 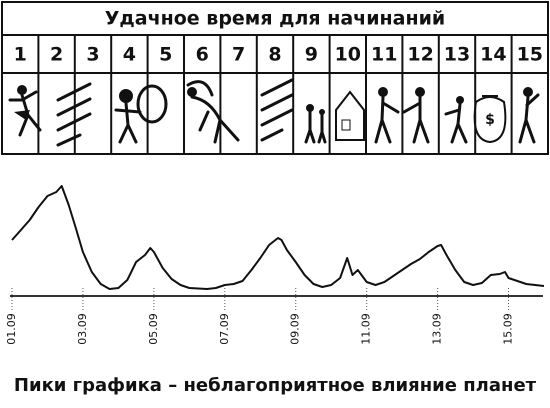 What do you see at coordinates (275, 19) in the screenshot?
I see `table-title: Удачное время для начинаний` at bounding box center [275, 19].